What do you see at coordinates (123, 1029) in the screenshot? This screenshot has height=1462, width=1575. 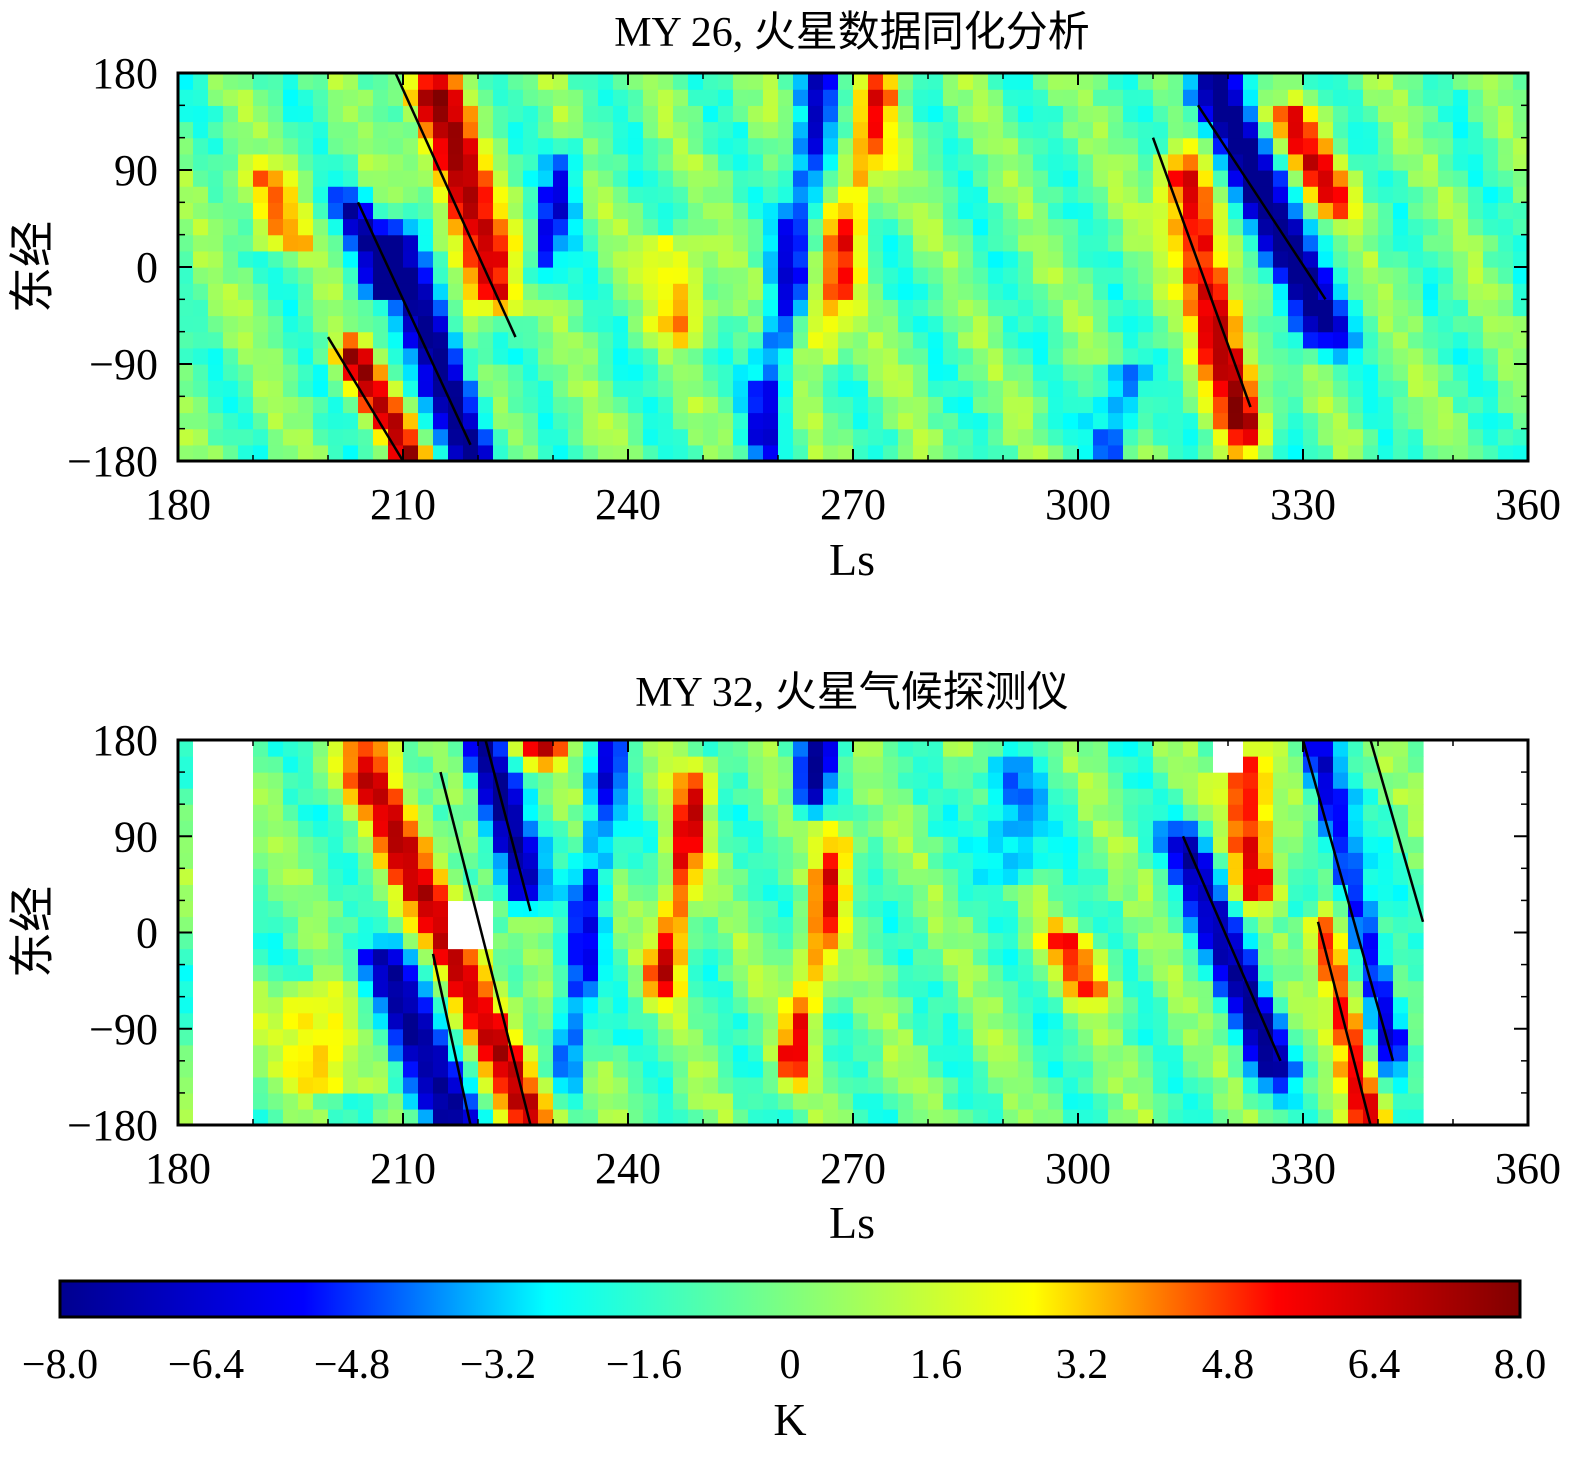 I see `y-tick-label: −90` at bounding box center [123, 1029].